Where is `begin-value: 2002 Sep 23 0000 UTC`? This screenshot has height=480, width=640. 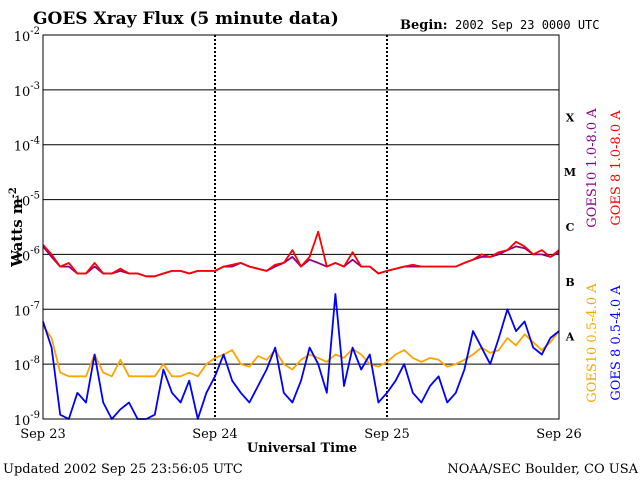
begin-value: 2002 Sep 23 0000 UTC is located at coordinates (527, 25).